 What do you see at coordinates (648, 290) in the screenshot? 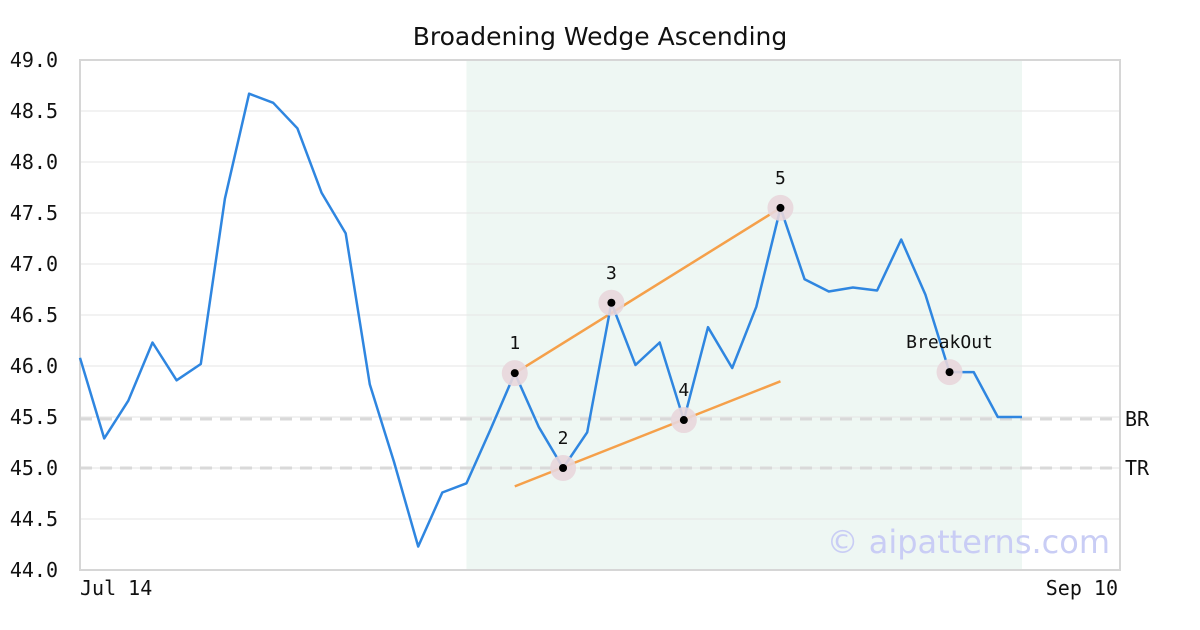
I see `upper-trendline` at bounding box center [648, 290].